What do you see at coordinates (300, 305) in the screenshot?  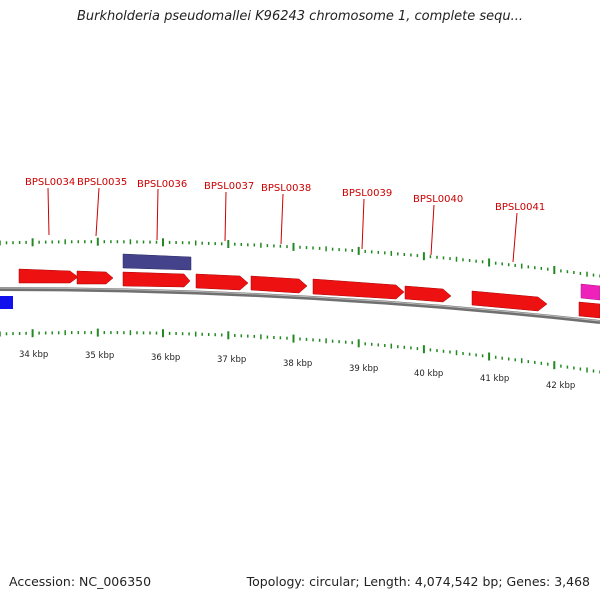 I see `chromosome-backbone` at bounding box center [300, 305].